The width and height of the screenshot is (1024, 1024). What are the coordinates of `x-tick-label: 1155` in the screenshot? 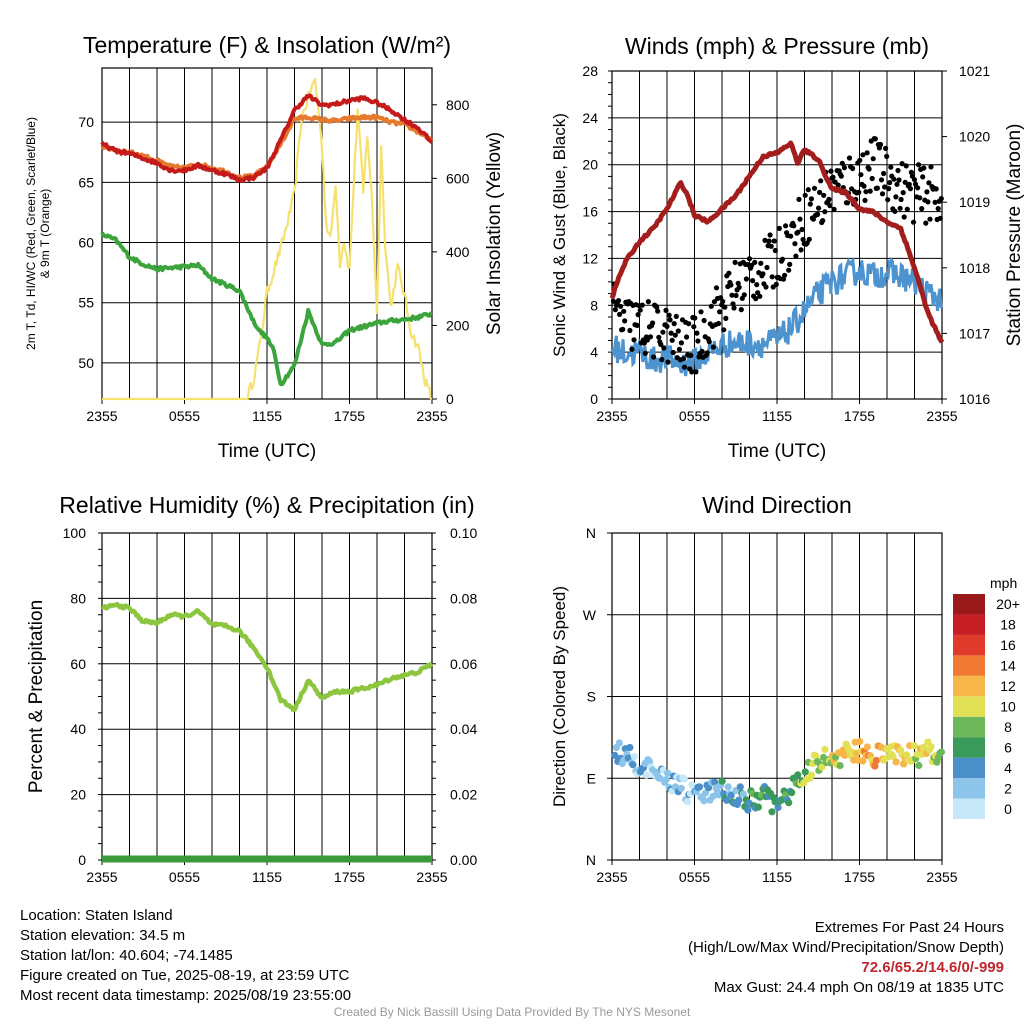 It's located at (267, 877).